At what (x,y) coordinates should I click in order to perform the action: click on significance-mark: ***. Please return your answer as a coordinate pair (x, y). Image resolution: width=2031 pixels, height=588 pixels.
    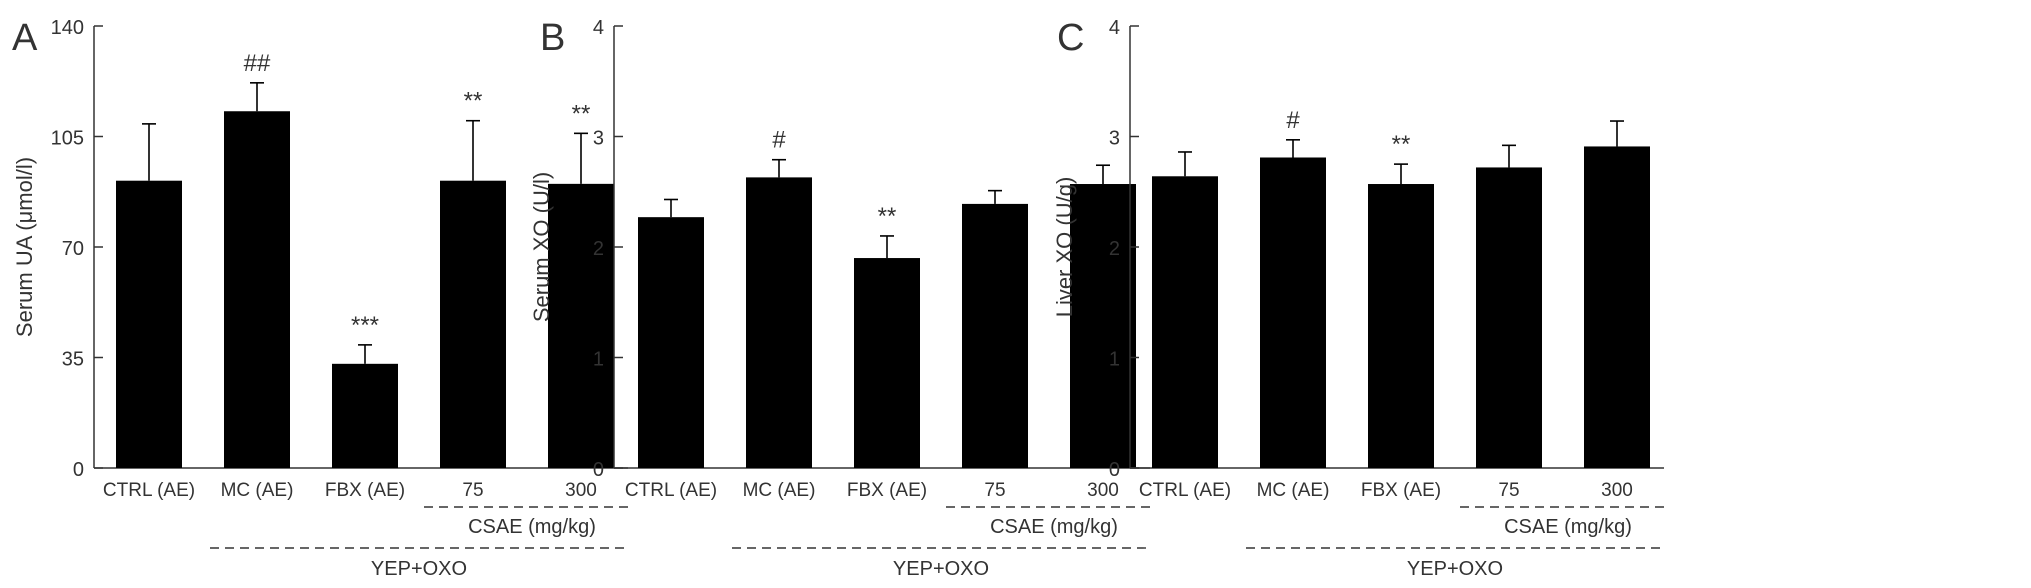
    Looking at the image, I should click on (365, 325).